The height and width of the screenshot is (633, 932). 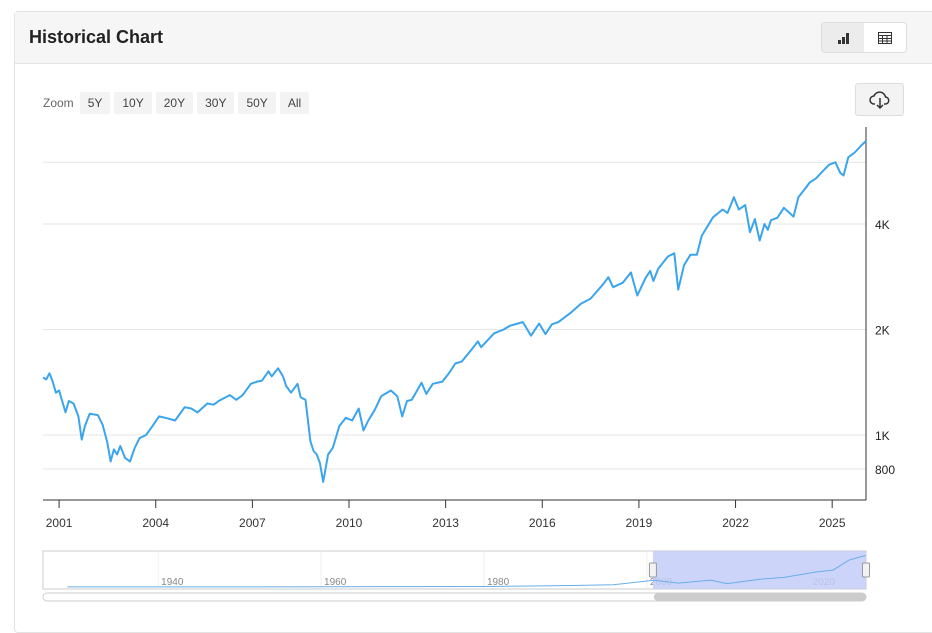 What do you see at coordinates (882, 436) in the screenshot?
I see `y-tick-label: 1K` at bounding box center [882, 436].